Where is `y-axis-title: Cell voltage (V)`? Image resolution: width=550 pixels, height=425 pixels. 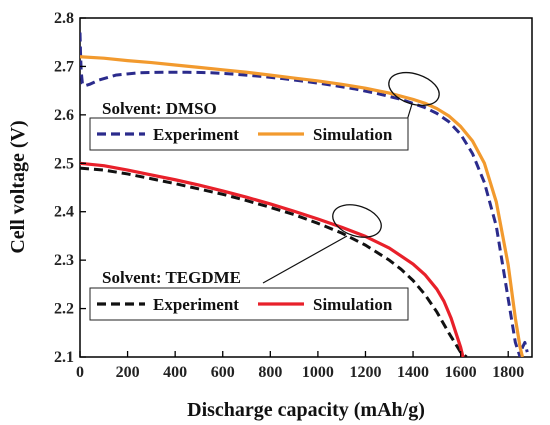 y-axis-title: Cell voltage (V) is located at coordinates (18, 186).